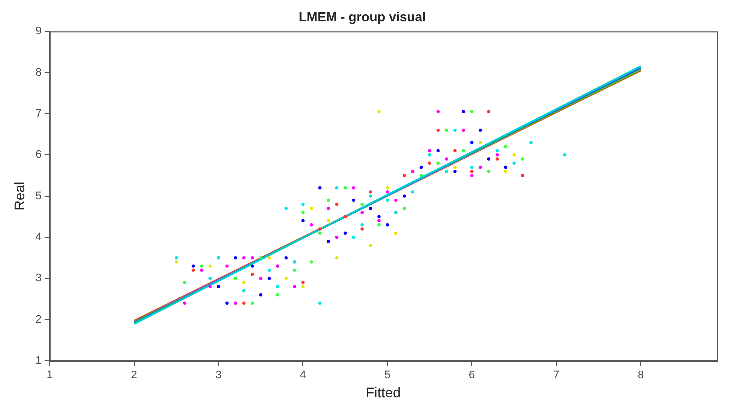 The height and width of the screenshot is (414, 731). I want to click on y-axis-title: Real, so click(19, 196).